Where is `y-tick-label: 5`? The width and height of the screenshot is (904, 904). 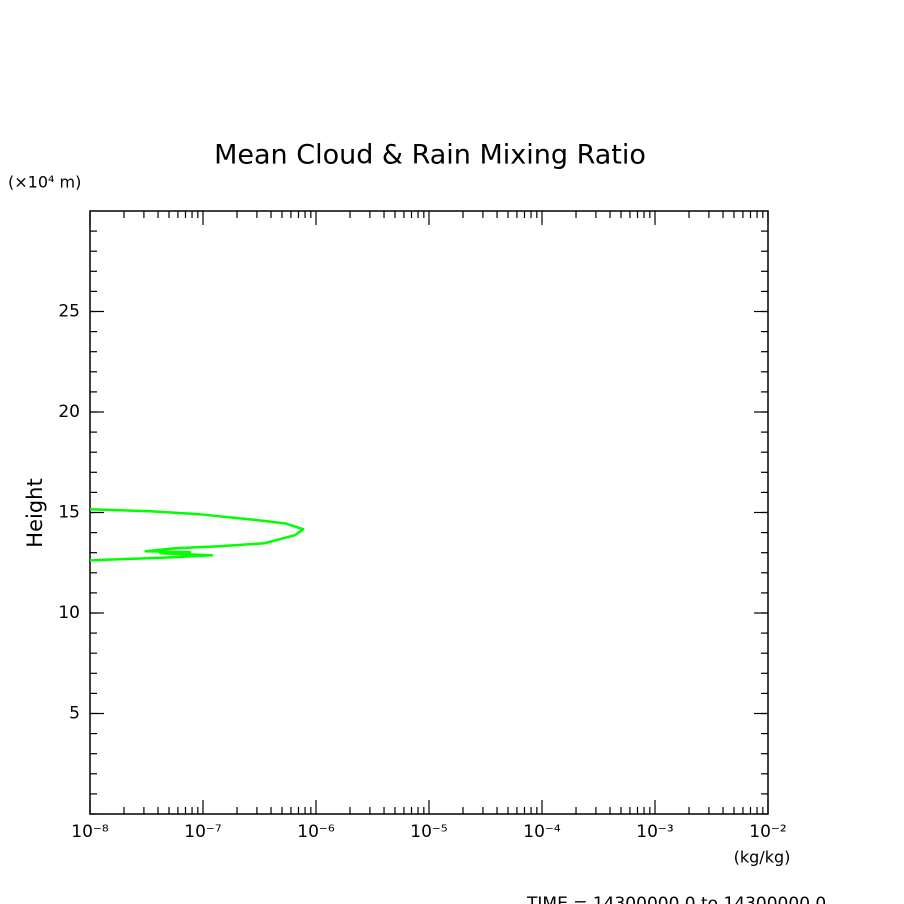 y-tick-label: 5 is located at coordinates (74, 714).